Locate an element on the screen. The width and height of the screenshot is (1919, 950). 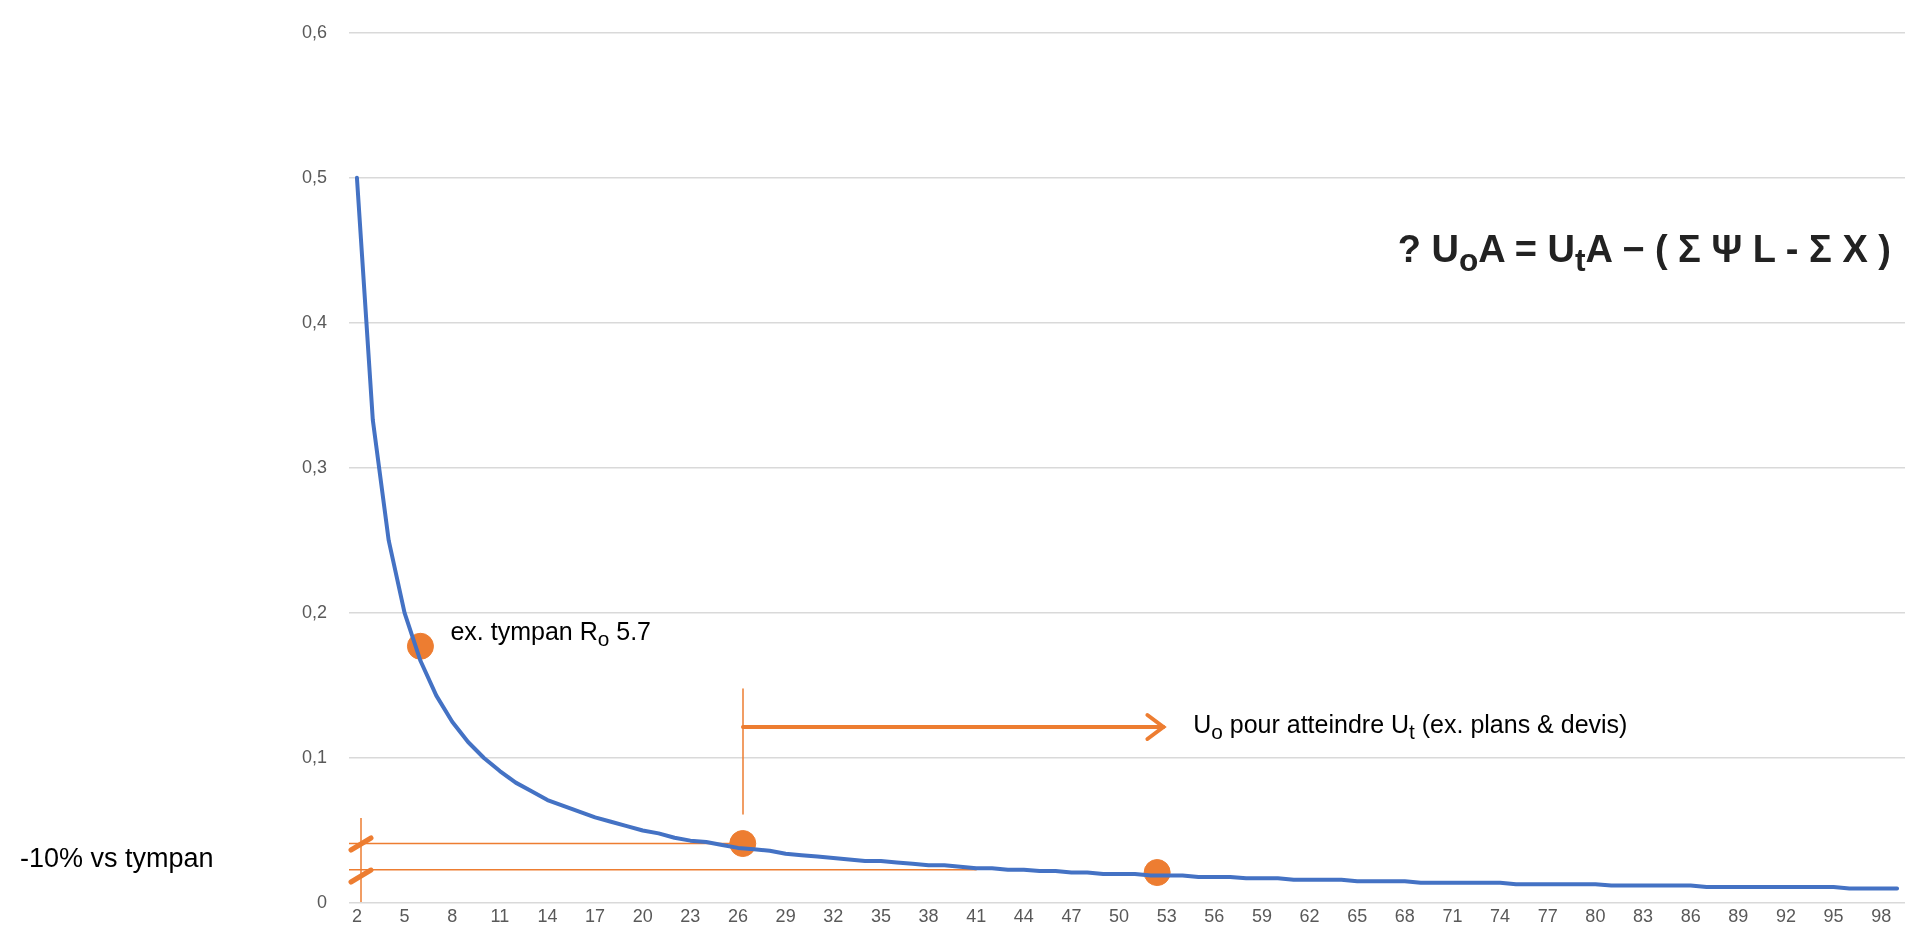
x-tick-label: 92 is located at coordinates (1785, 915).